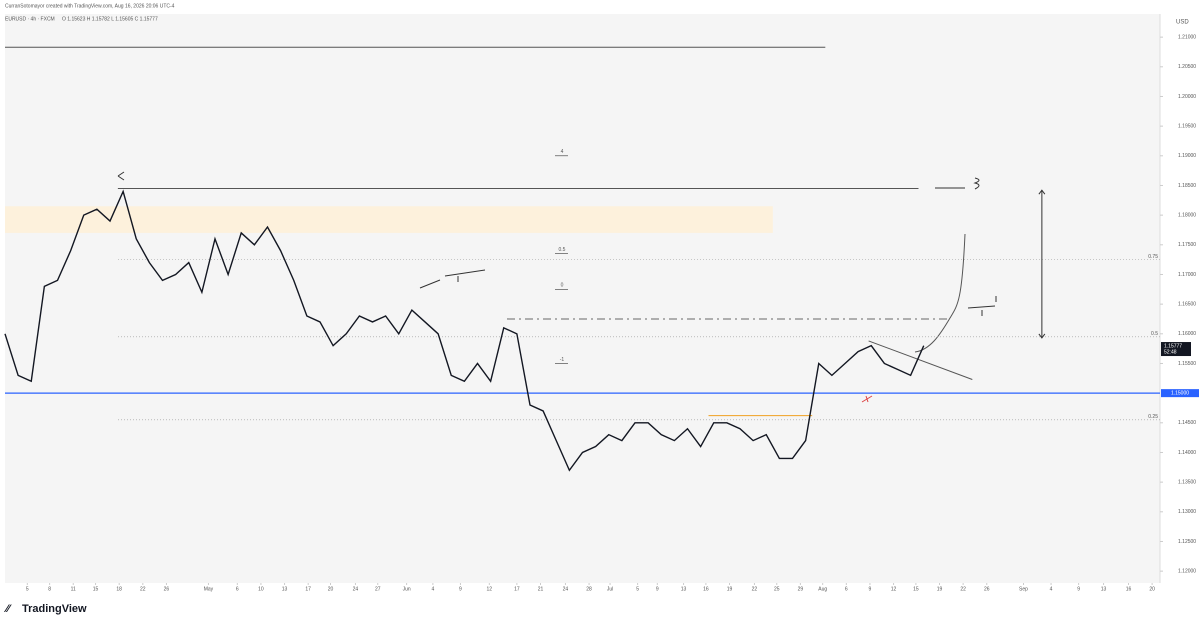  What do you see at coordinates (1023, 589) in the screenshot?
I see `x-tick-label: Sep` at bounding box center [1023, 589].